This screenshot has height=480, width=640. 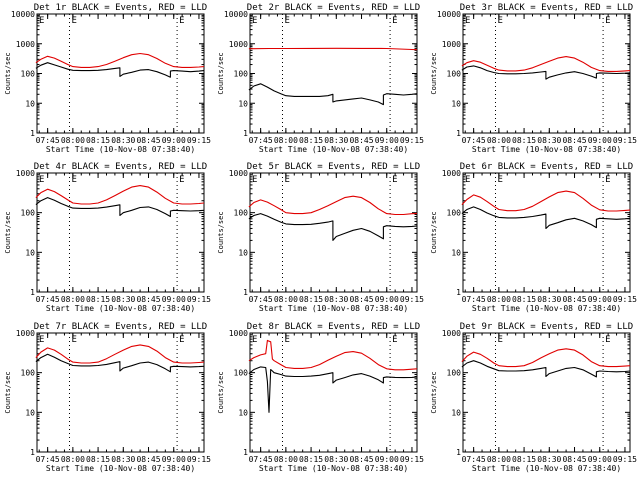 What do you see at coordinates (333, 8) in the screenshot?
I see `chart-title: Det 2r BLACK = Events, RED = LLD` at bounding box center [333, 8].